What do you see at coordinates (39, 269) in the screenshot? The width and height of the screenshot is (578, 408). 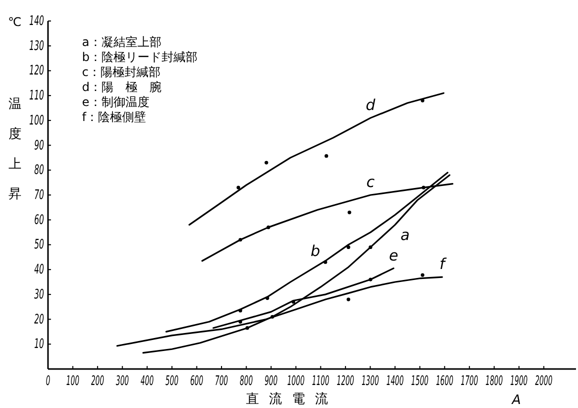 I see `y-tick-label: 40` at bounding box center [39, 269].